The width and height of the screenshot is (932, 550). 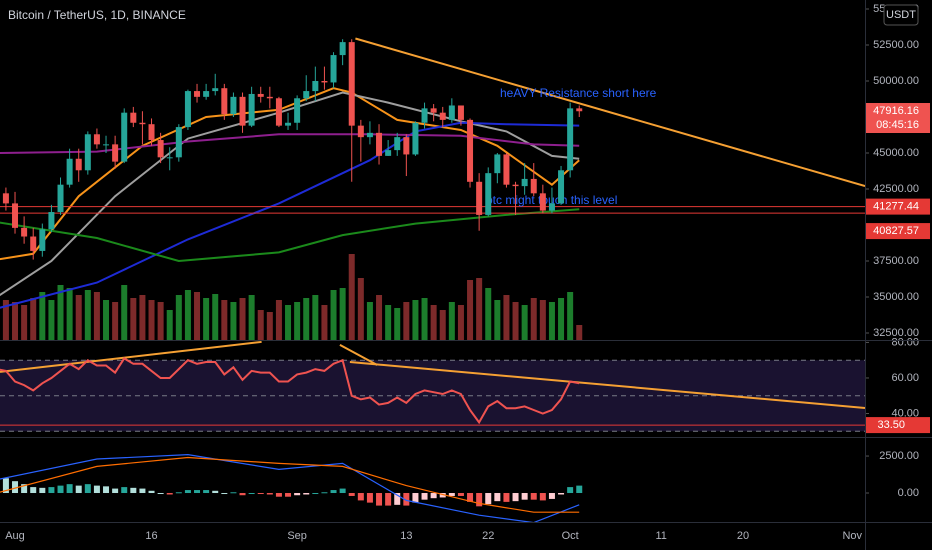 What do you see at coordinates (891, 425) in the screenshot?
I see `rsi-tag-label: 33.50` at bounding box center [891, 425].